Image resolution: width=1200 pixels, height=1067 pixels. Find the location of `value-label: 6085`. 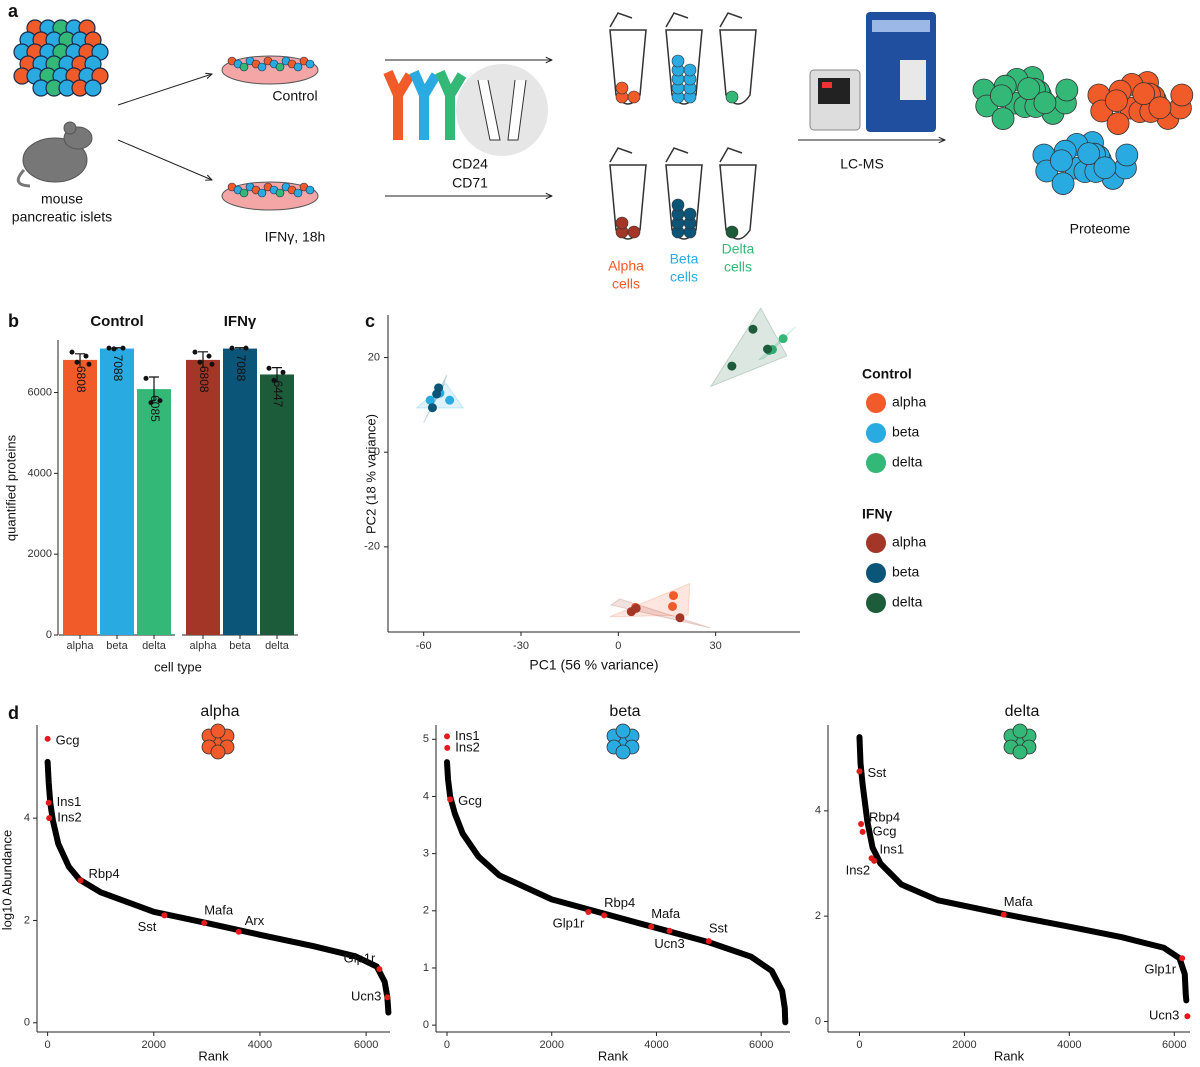

value-label: 6085 is located at coordinates (155, 408).